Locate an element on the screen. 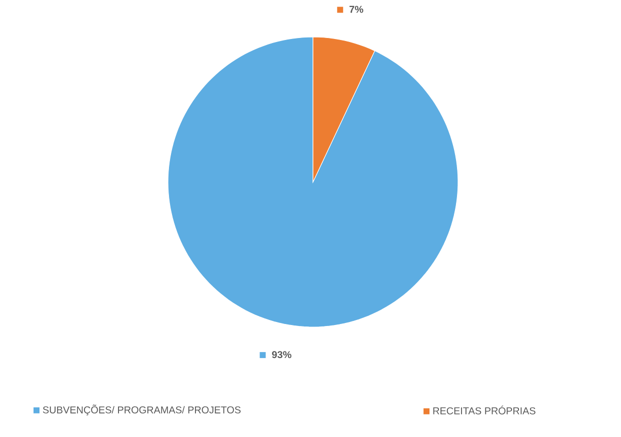 The width and height of the screenshot is (621, 437). data-label: 93% is located at coordinates (282, 354).